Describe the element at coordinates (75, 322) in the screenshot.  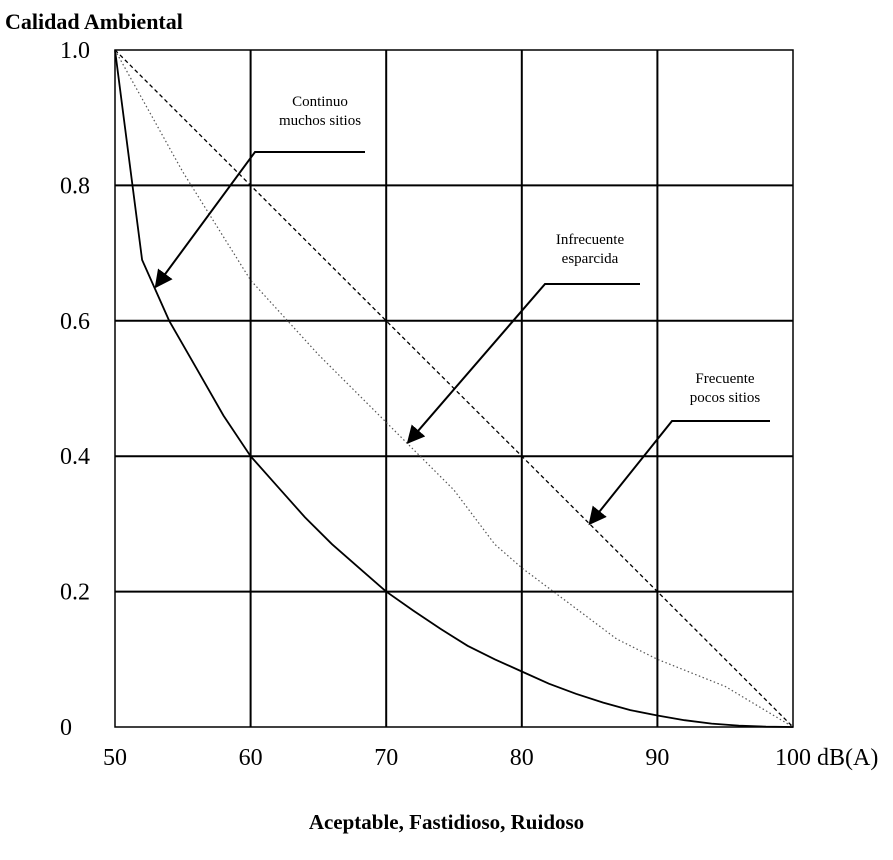
I see `y-tick-label: 0.6` at that location.